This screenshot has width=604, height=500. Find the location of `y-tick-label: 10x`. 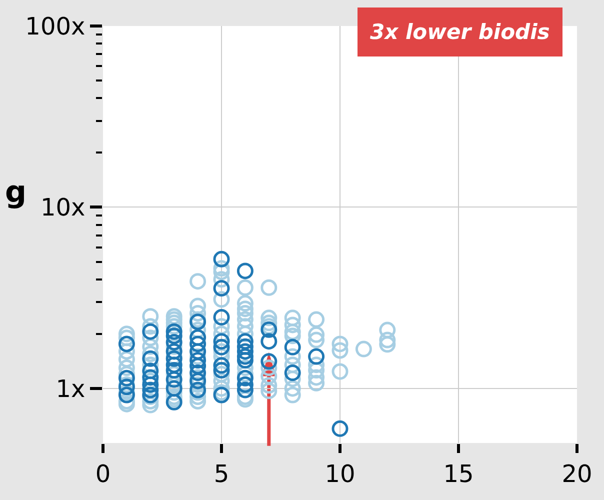

y-tick-label: 10x is located at coordinates (63, 208).